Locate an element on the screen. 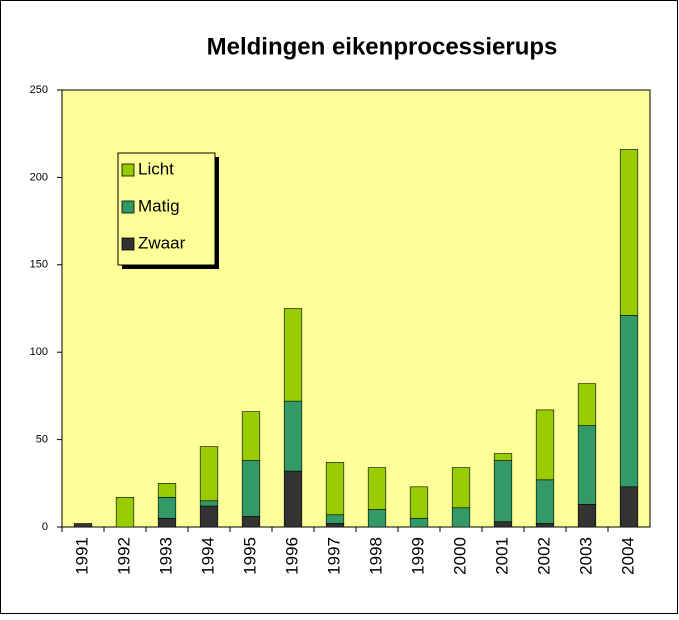 The image size is (679, 620). x-tick-label: 1995 is located at coordinates (249, 556).